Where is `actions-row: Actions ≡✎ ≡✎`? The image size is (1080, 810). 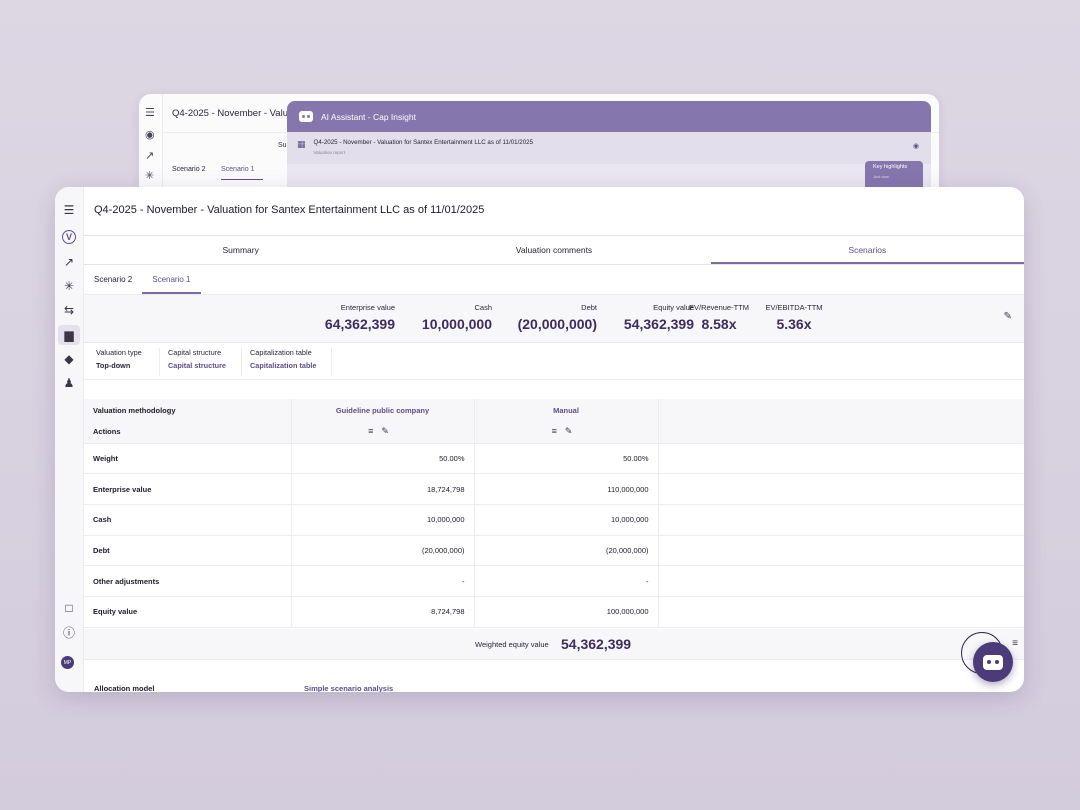
actions-row: Actions ≡✎ ≡✎ is located at coordinates (554, 432).